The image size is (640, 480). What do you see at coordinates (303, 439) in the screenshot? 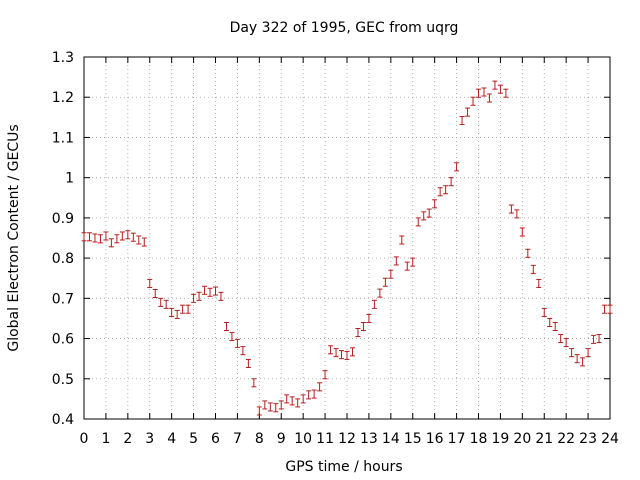
I see `x-tick-label: 10` at bounding box center [303, 439].